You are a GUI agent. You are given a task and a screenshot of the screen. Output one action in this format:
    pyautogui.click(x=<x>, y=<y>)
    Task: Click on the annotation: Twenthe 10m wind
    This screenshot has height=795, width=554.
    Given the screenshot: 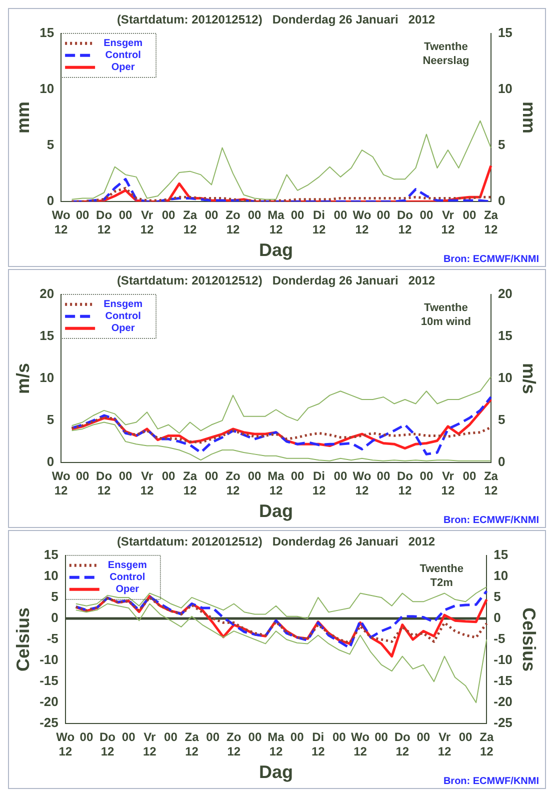 What is the action you would take?
    pyautogui.click(x=446, y=315)
    